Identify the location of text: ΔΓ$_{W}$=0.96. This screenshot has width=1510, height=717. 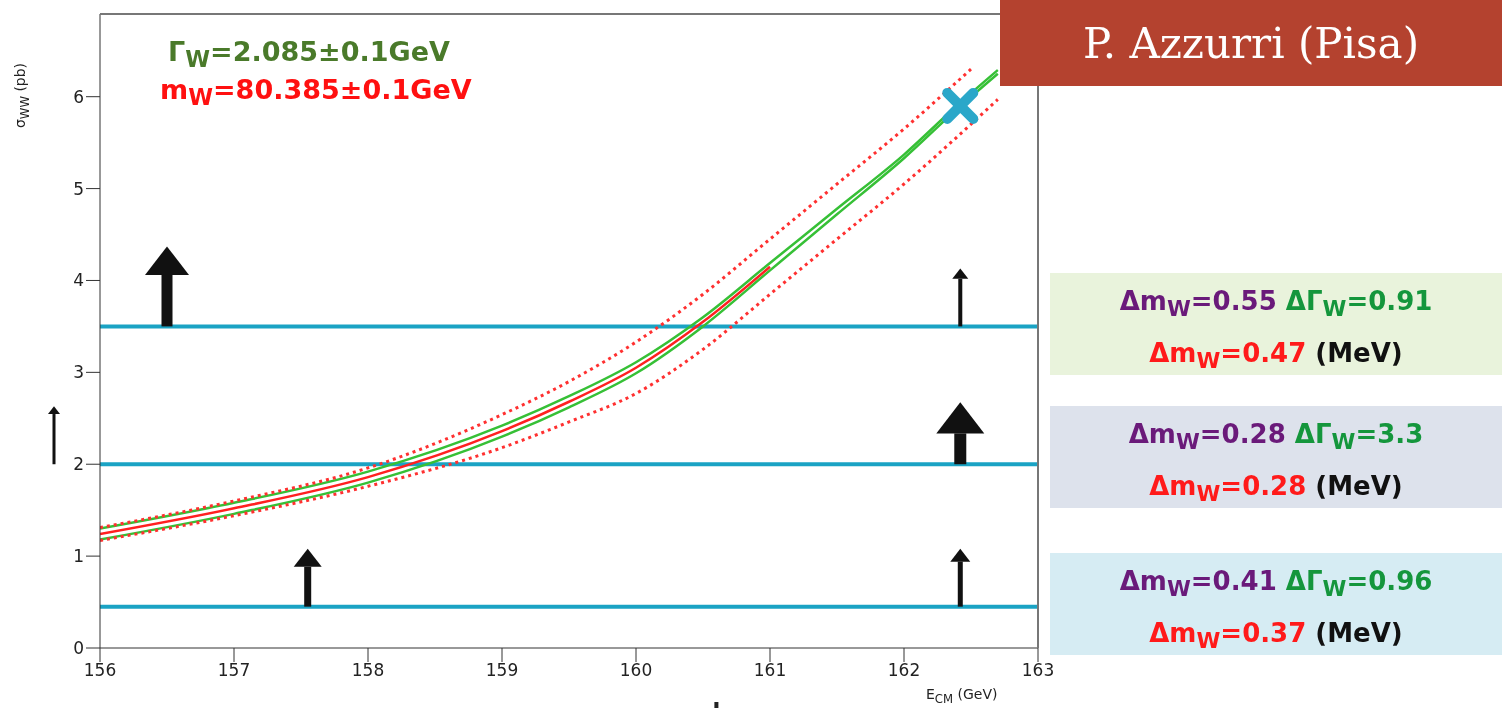
(1359, 584).